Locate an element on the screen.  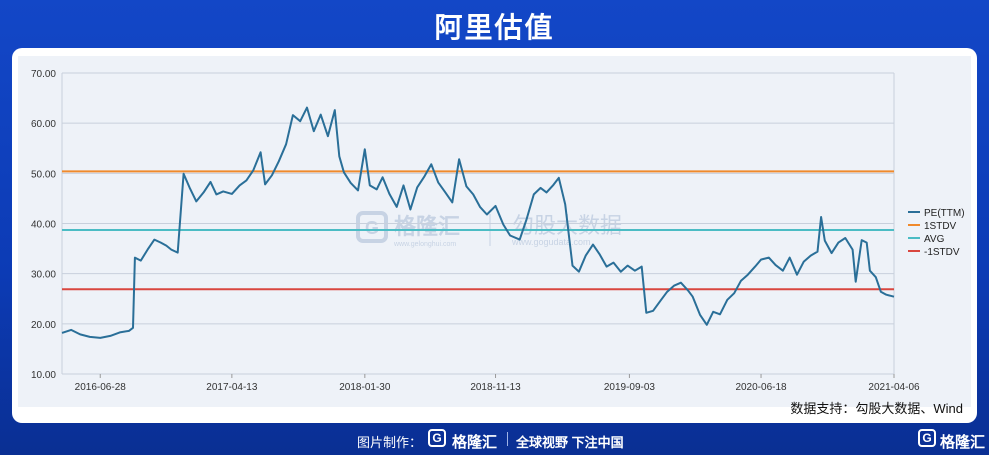
footer-brand: 格隆汇 is located at coordinates (475, 442).